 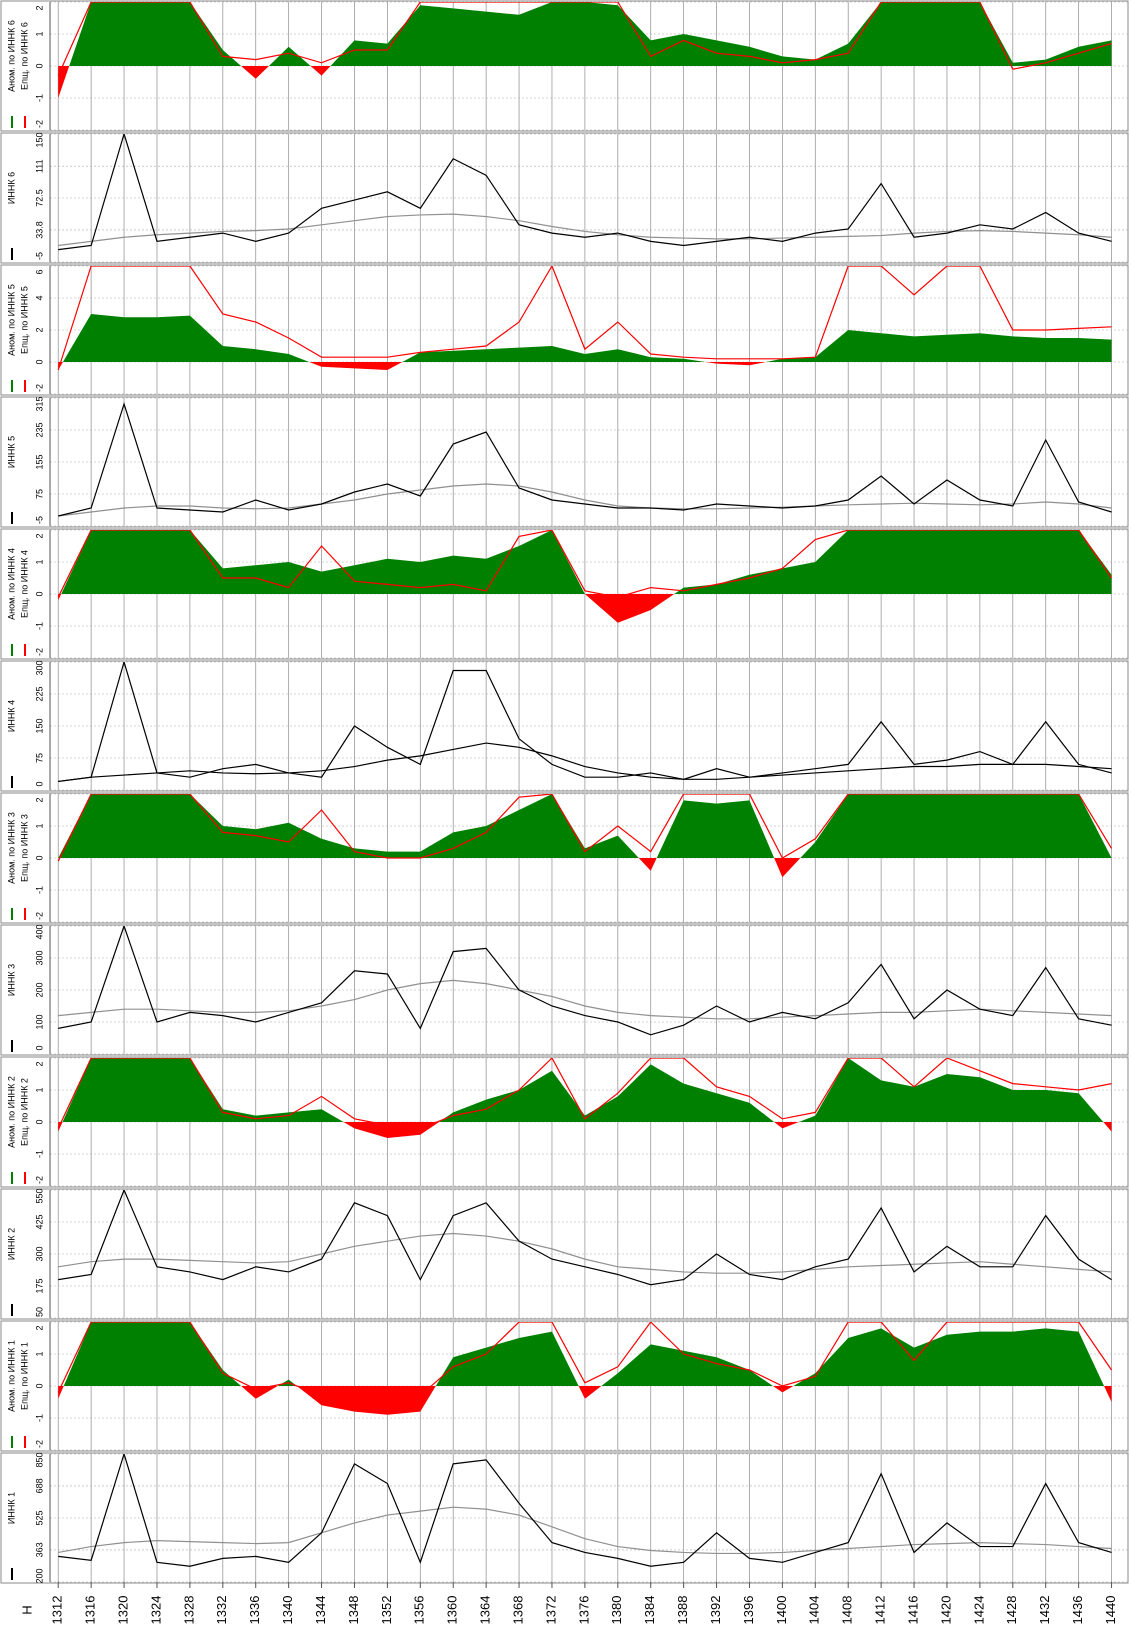 What do you see at coordinates (1077, 1610) in the screenshot?
I see `x-tick-label: 1436` at bounding box center [1077, 1610].